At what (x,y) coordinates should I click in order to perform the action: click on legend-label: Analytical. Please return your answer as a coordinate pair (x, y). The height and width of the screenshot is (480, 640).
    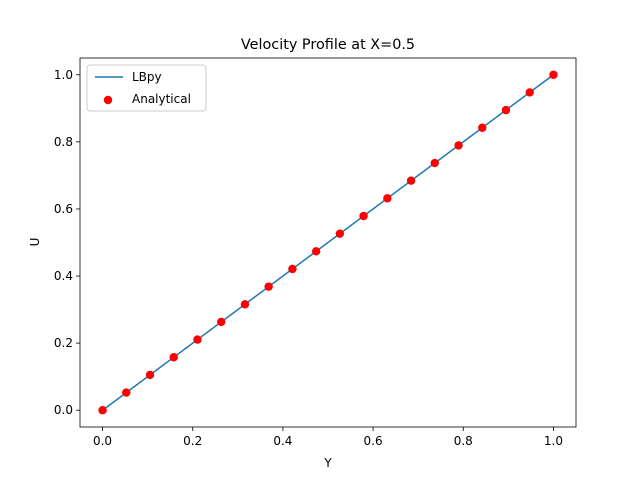
    Looking at the image, I should click on (161, 99).